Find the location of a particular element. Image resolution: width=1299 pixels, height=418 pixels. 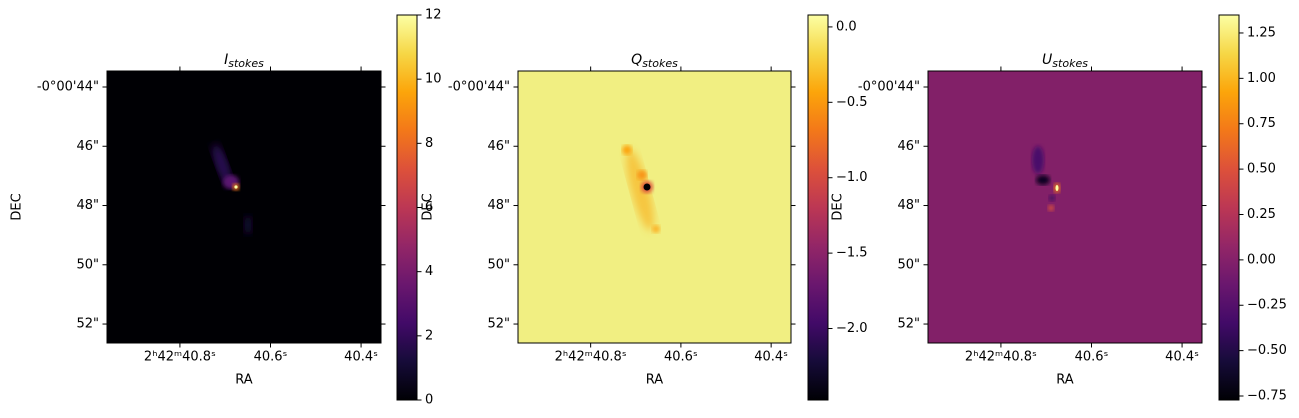

colorbar-tick-label: −1.0 is located at coordinates (852, 177).